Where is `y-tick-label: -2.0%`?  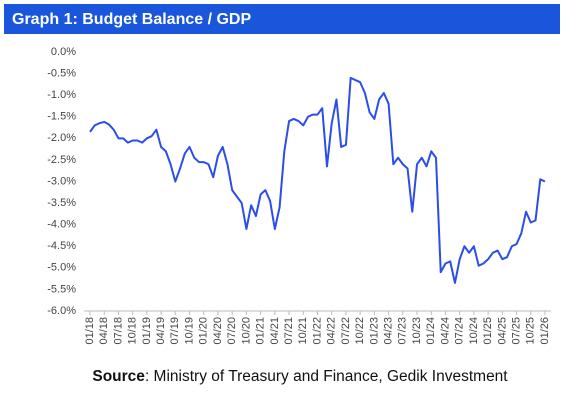 y-tick-label: -2.0% is located at coordinates (61, 138).